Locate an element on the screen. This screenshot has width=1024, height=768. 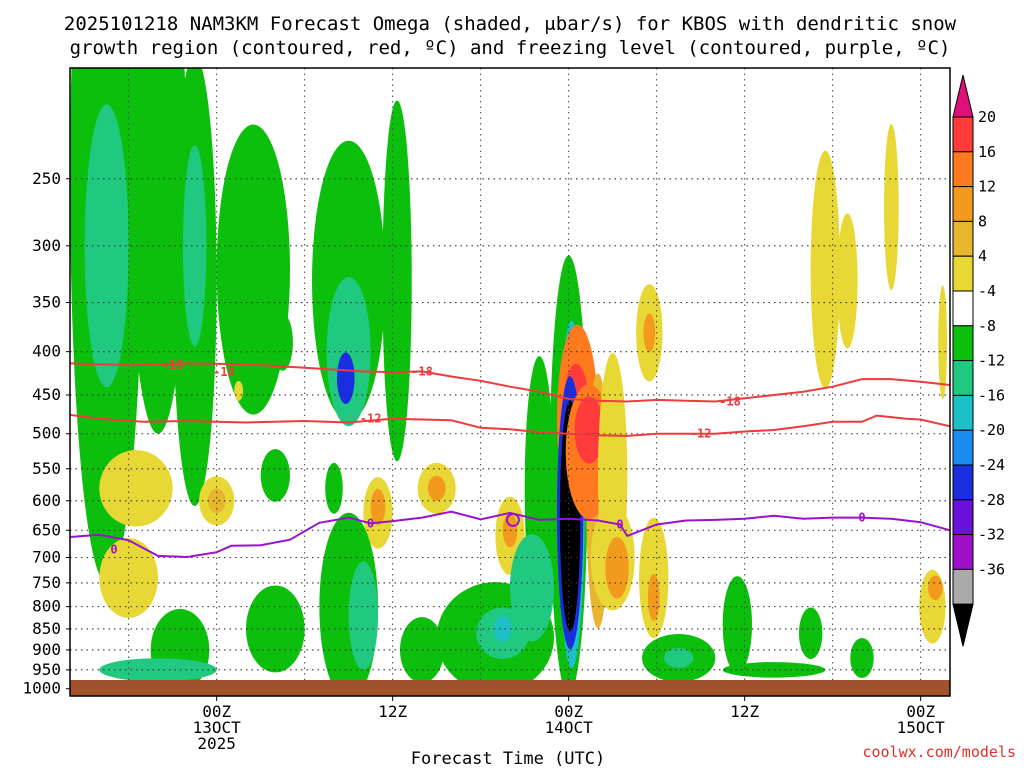
x-tick-label-4-1: 15OCT is located at coordinates (921, 727).